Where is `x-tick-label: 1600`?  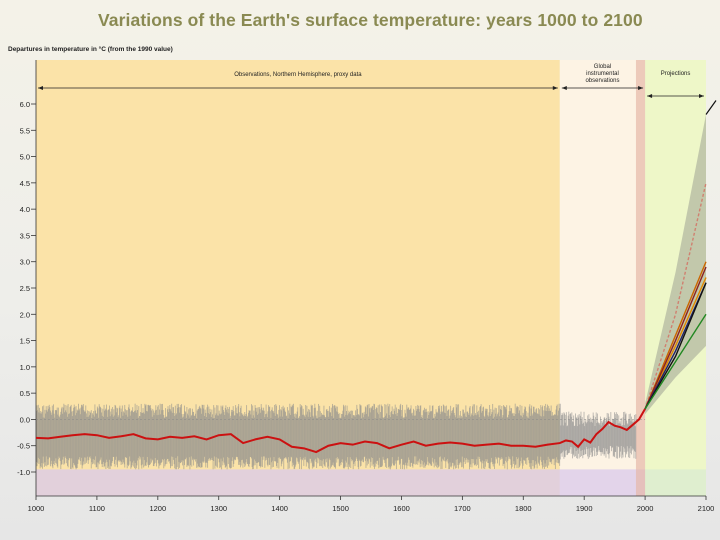
x-tick-label: 1600 is located at coordinates (401, 508).